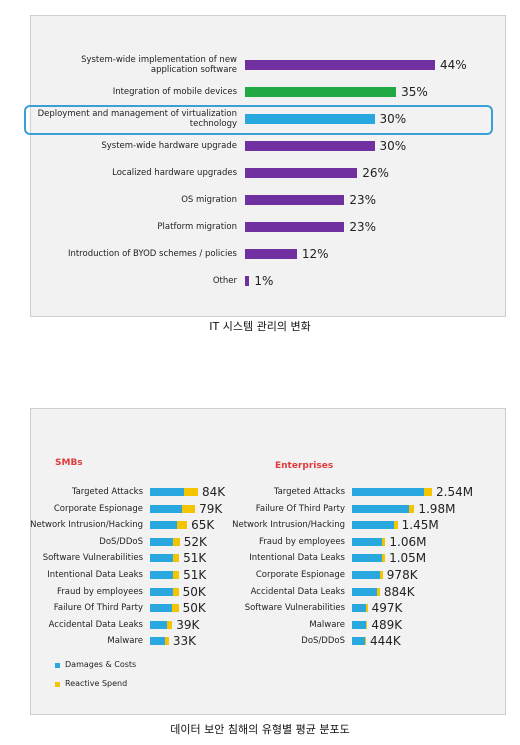 This screenshot has height=745, width=520. What do you see at coordinates (211, 508) in the screenshot?
I see `total-label: 79K` at bounding box center [211, 508].